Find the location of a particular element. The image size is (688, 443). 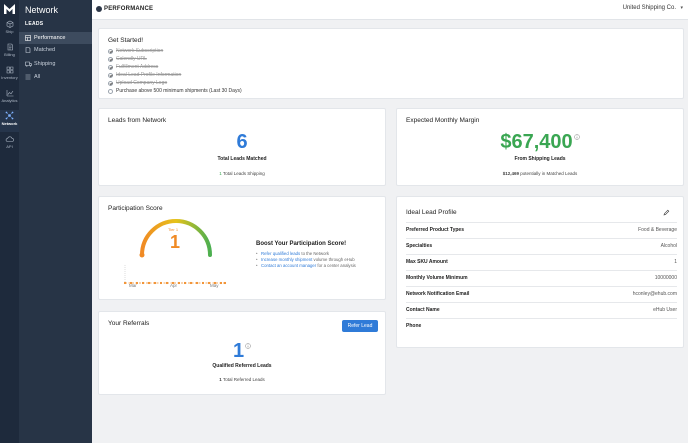

checklist-item: Ideal Lead Profile Information is located at coordinates (144, 75).